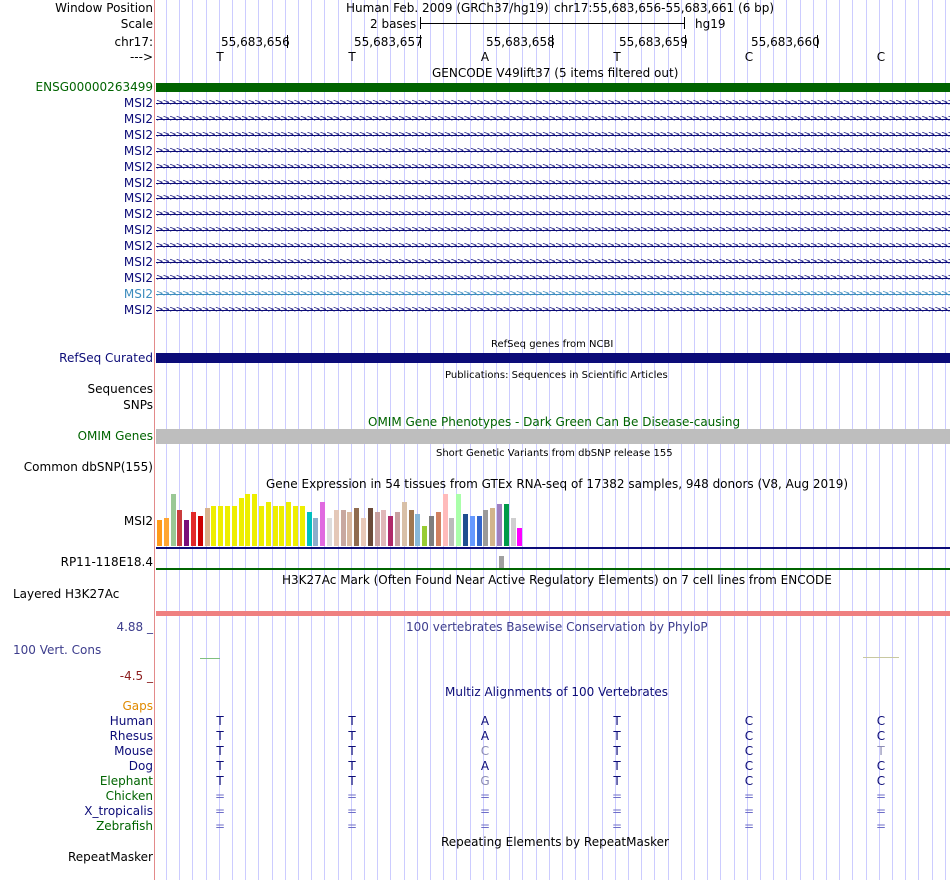 The image size is (950, 880). I want to click on omim-gene-bar, so click(553, 436).